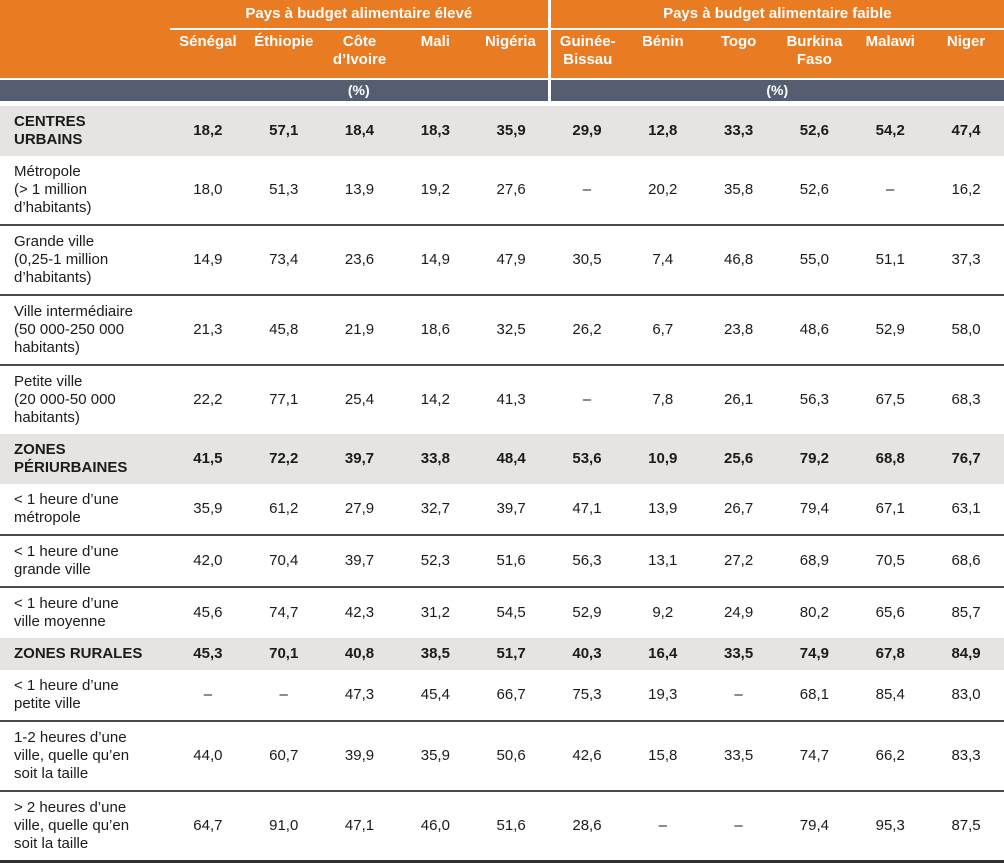  Describe the element at coordinates (66, 694) in the screenshot. I see `row-label: < 1 heure d’une petite ville` at that location.